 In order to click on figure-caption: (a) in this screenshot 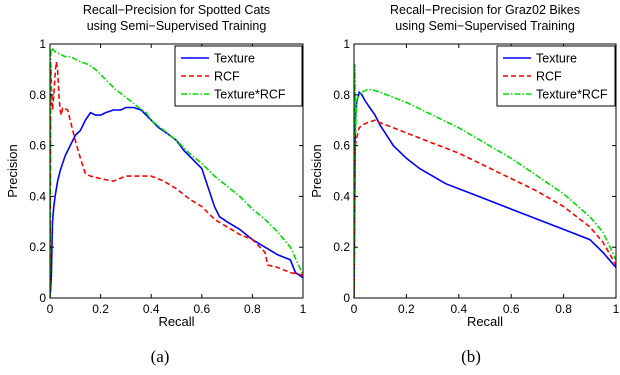, I will do `click(160, 356)`.